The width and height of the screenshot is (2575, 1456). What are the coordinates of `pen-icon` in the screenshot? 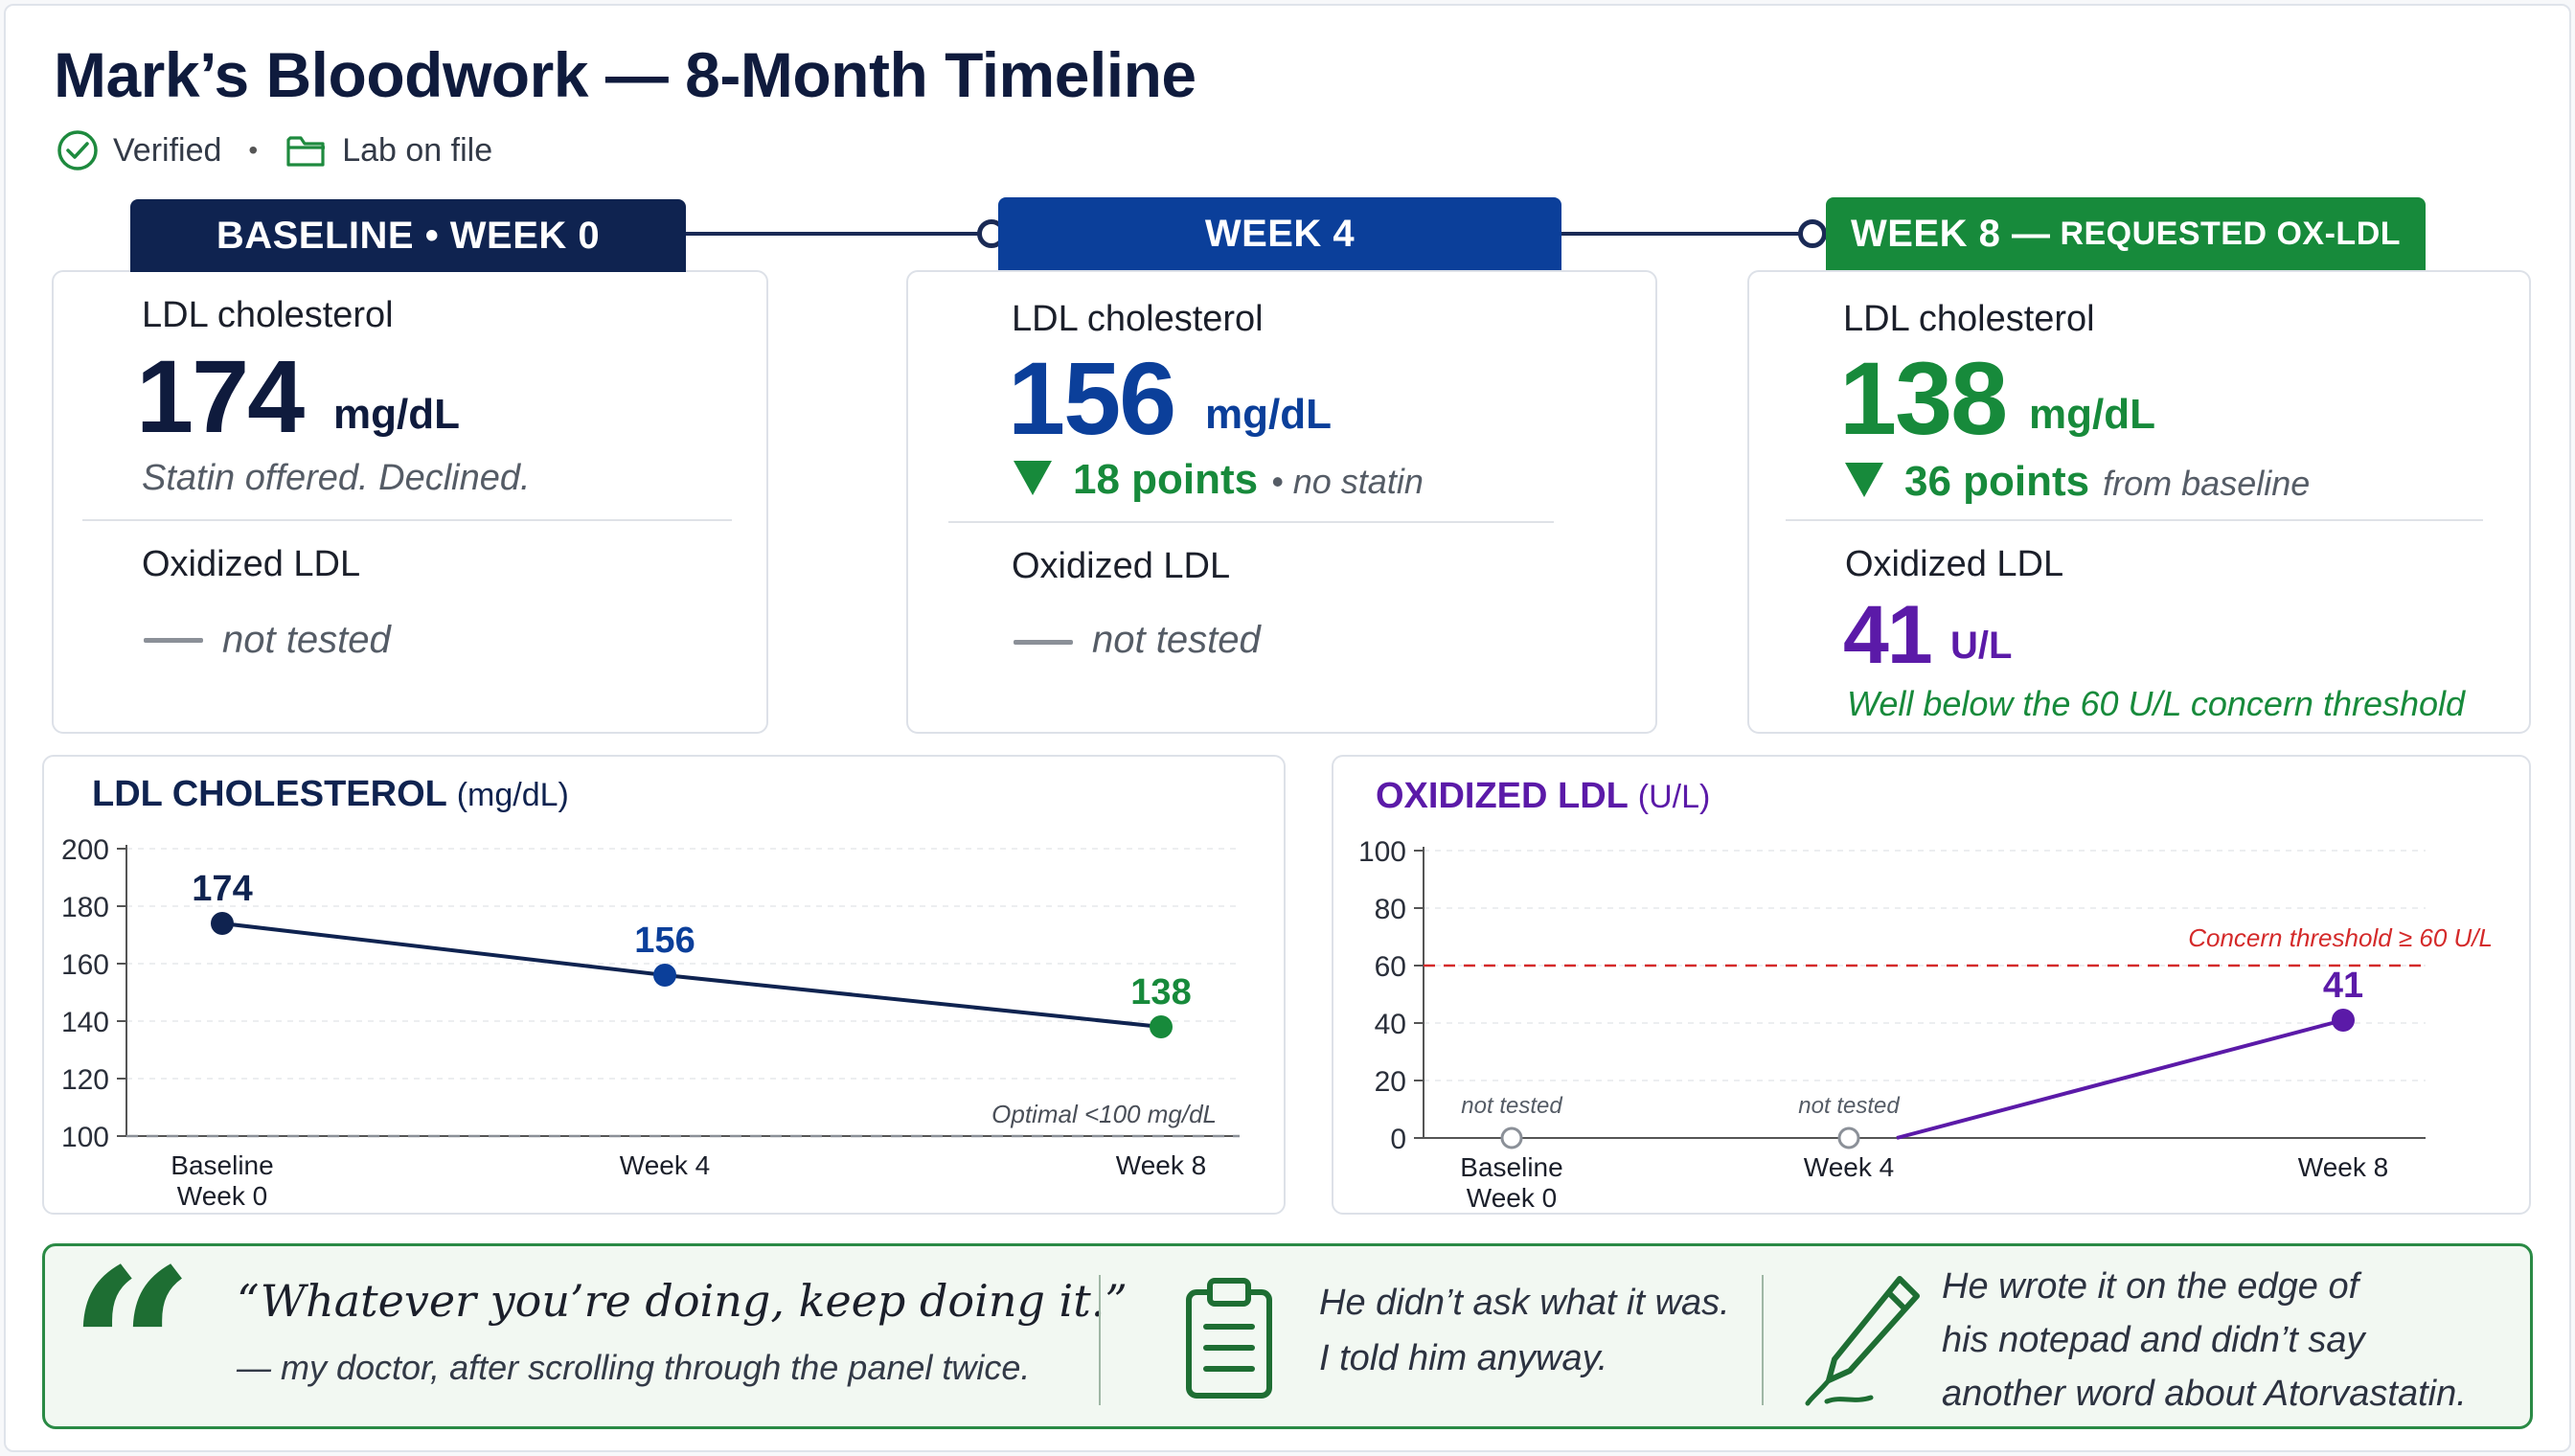 It's located at (1866, 1341).